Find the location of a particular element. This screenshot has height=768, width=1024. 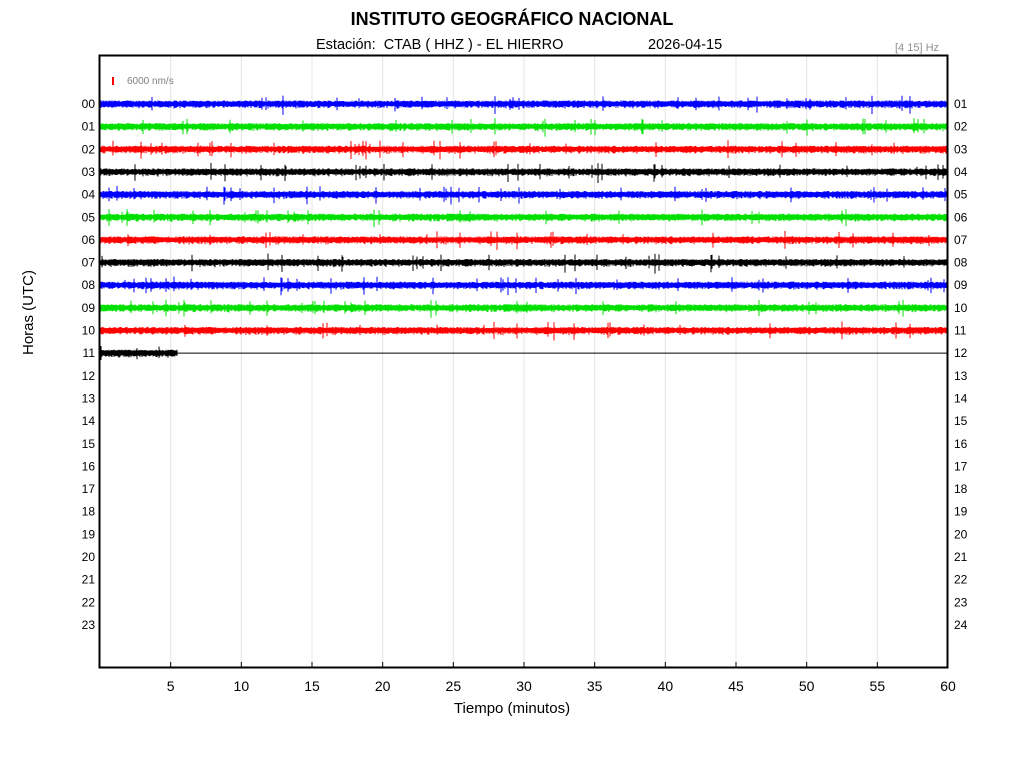

hour-label-right: 17 is located at coordinates (961, 466).